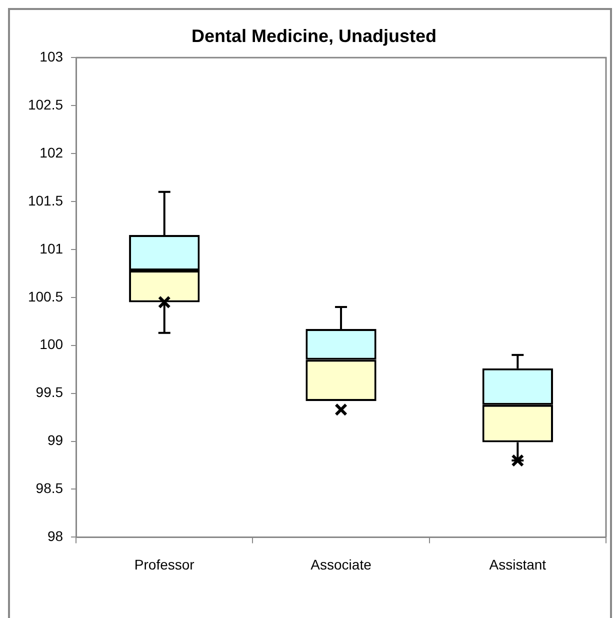 Image resolution: width=616 pixels, height=618 pixels. I want to click on y-tick-label: 101.5, so click(46, 200).